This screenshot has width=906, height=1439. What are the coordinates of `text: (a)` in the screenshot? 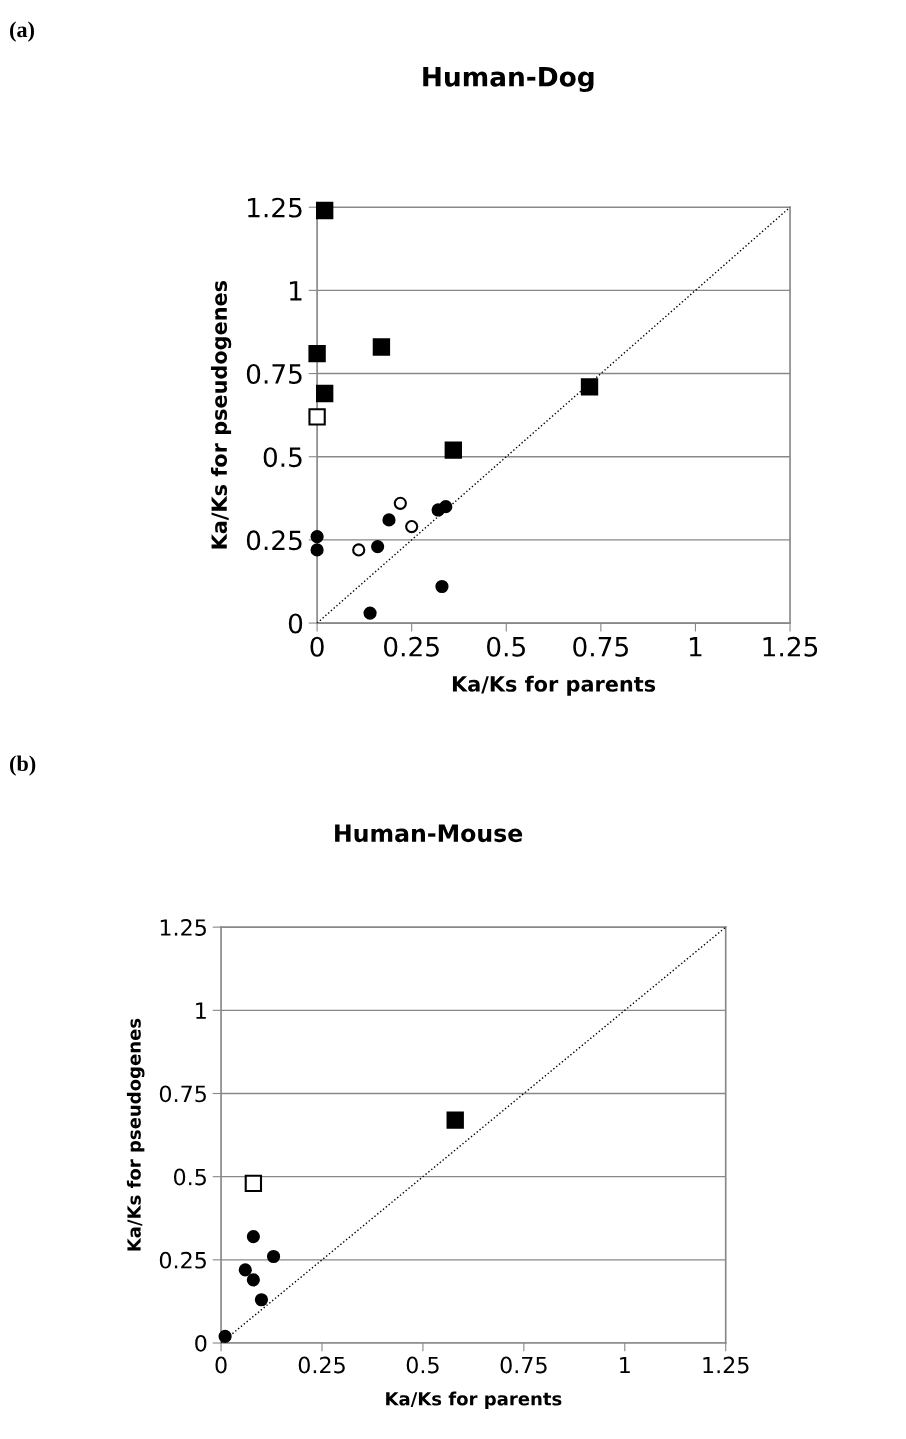 It's located at (22, 31).